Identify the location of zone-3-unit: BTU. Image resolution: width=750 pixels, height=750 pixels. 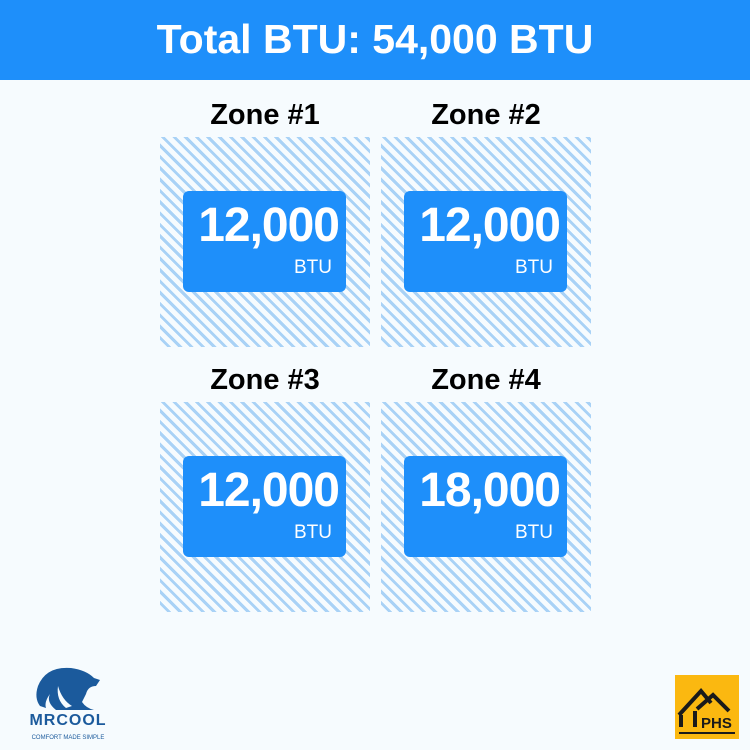
(313, 532).